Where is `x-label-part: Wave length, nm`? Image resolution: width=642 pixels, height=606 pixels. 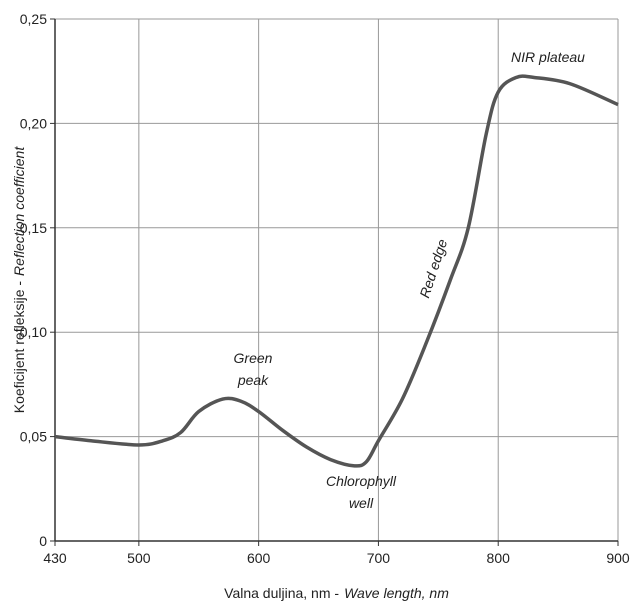
x-label-part: Wave length, nm is located at coordinates (396, 593).